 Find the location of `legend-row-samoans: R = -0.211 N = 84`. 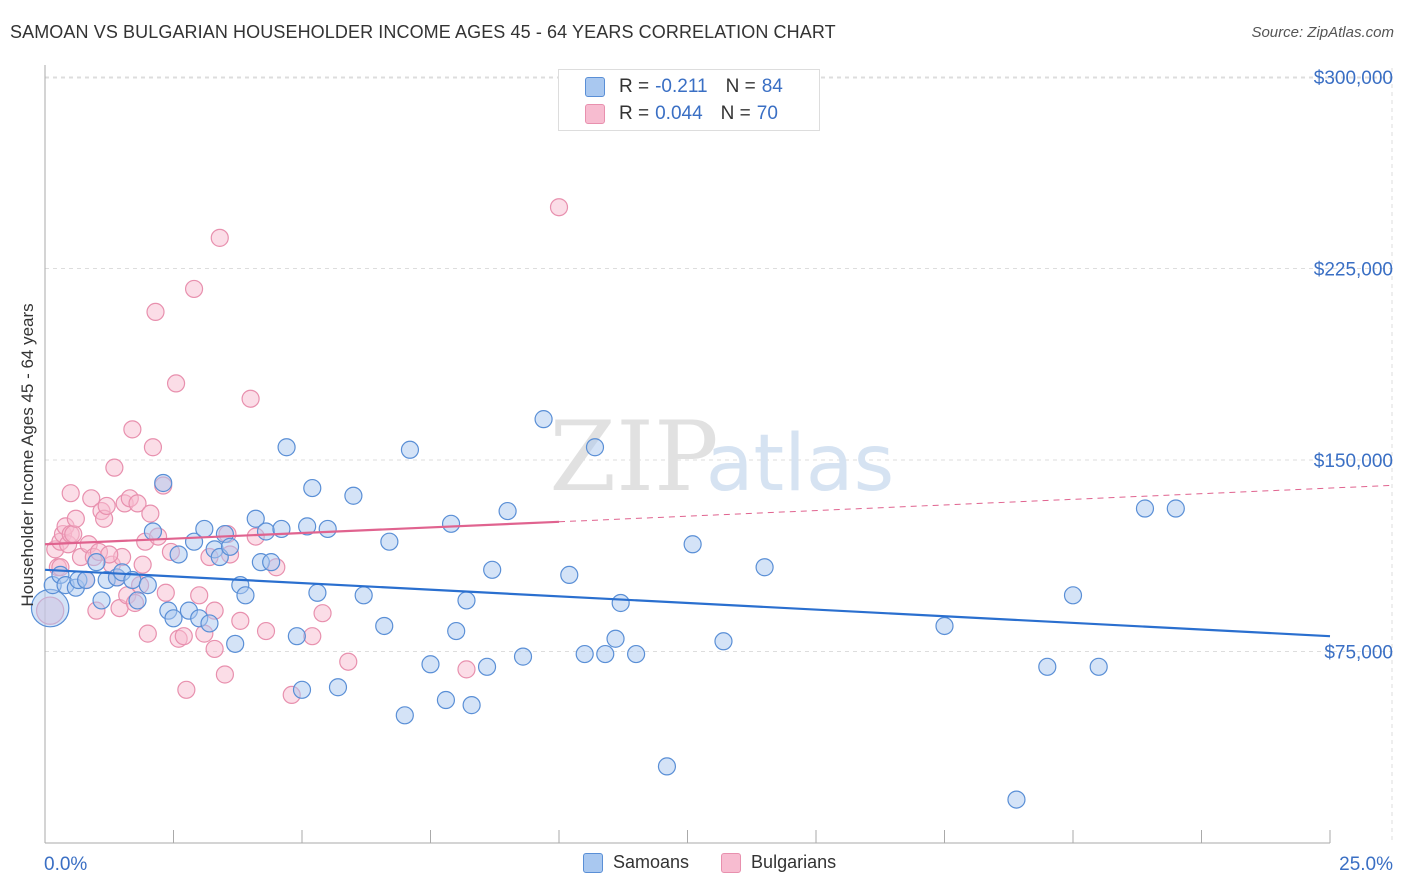

legend-row-samoans: R = -0.211 N = 84 is located at coordinates (684, 87).